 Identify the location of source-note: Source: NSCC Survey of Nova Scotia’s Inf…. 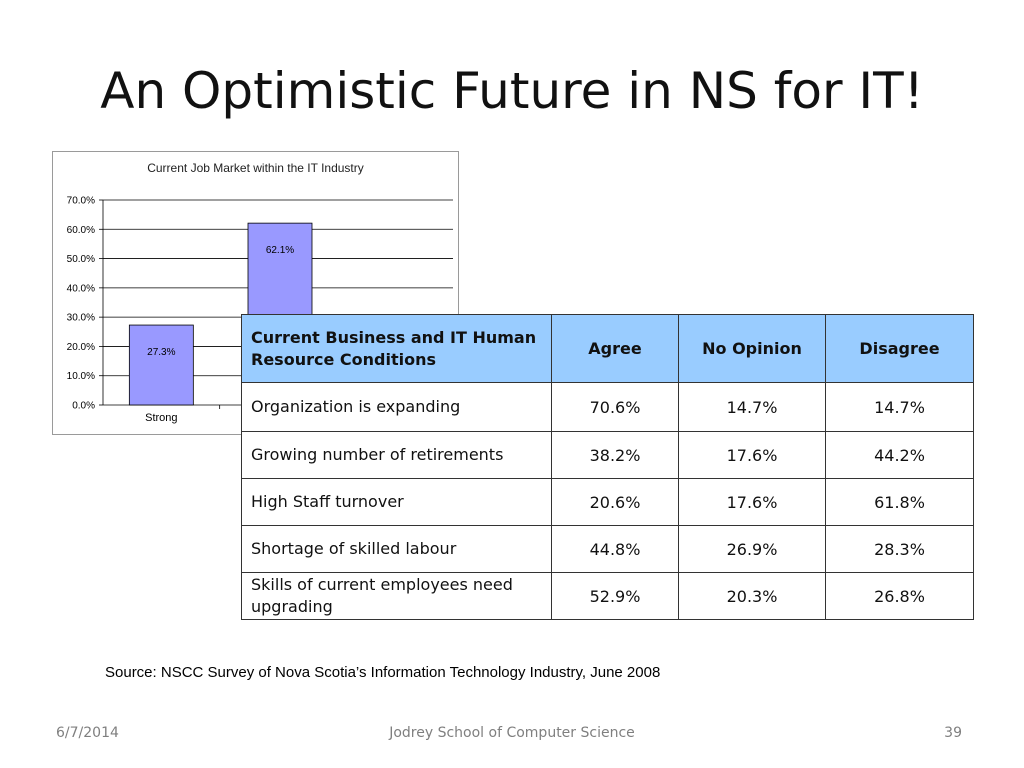
(383, 672).